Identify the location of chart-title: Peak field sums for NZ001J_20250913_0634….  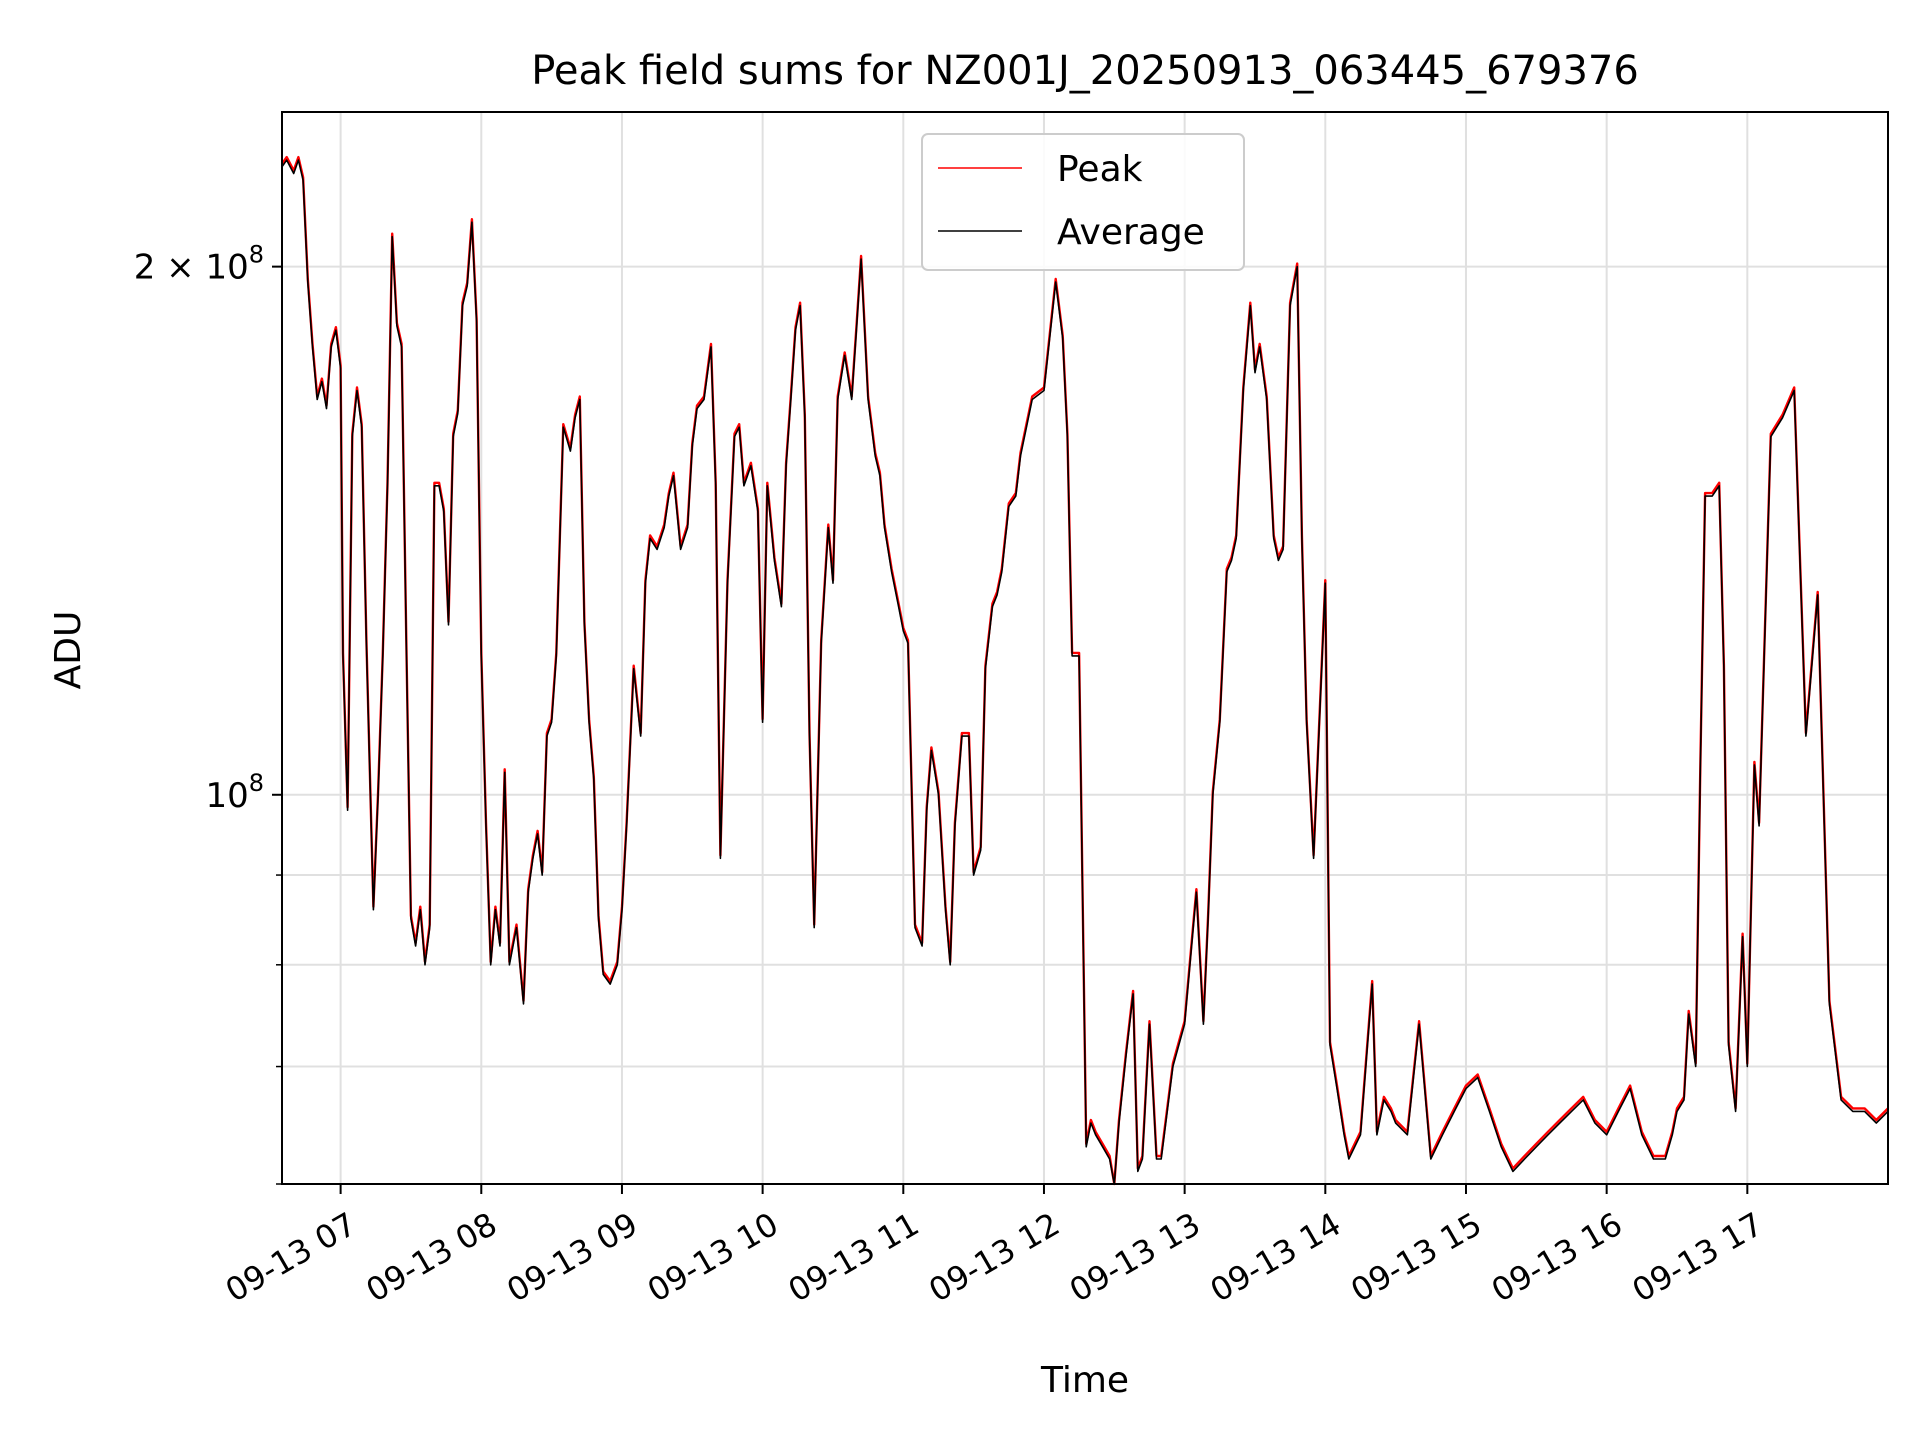
(1085, 71).